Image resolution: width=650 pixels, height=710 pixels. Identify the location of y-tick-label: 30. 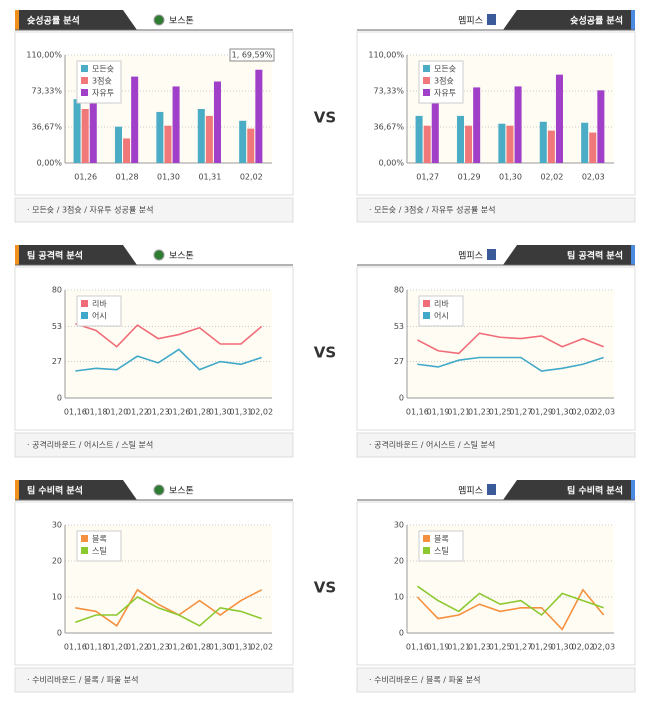
(57, 525).